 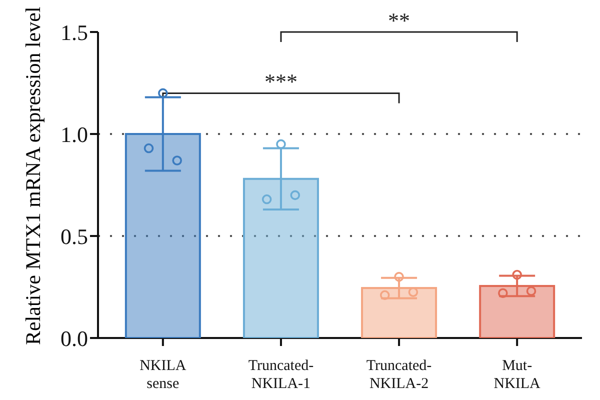 I want to click on y-axis-title: Relative MTX1 mRNA expression level, so click(x=33, y=175).